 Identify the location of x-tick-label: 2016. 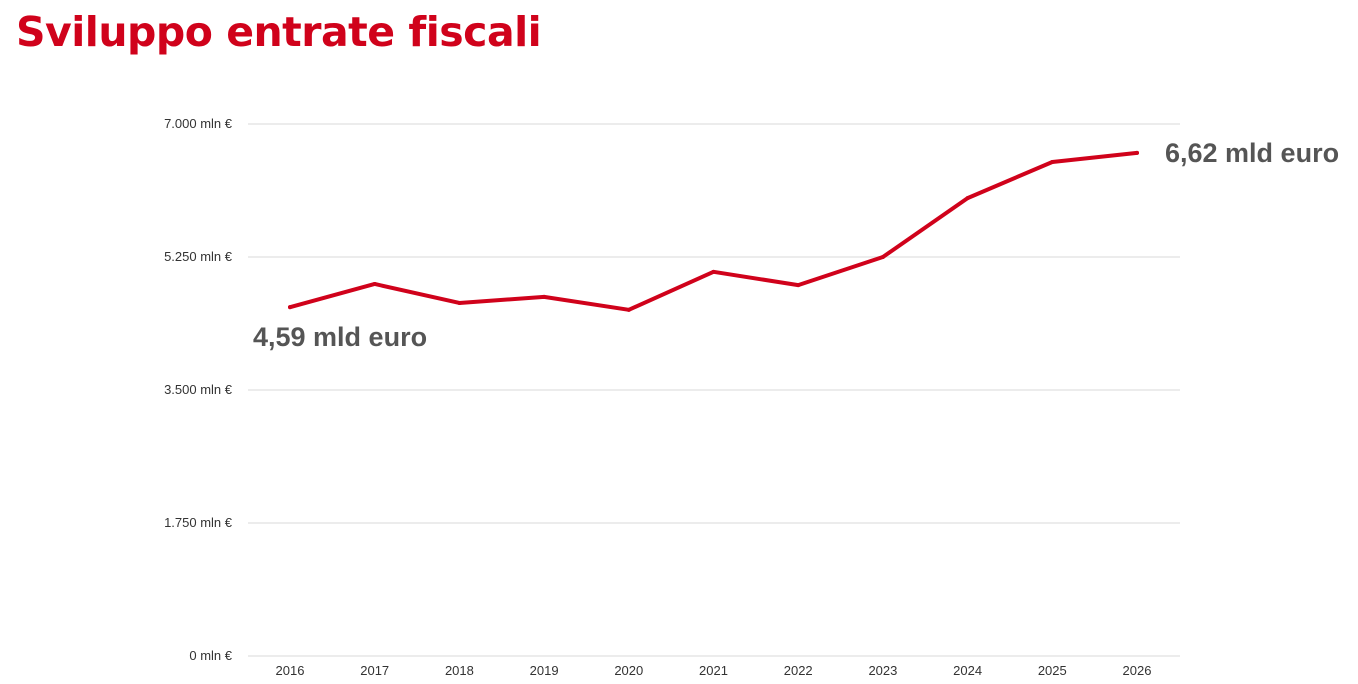
(290, 670).